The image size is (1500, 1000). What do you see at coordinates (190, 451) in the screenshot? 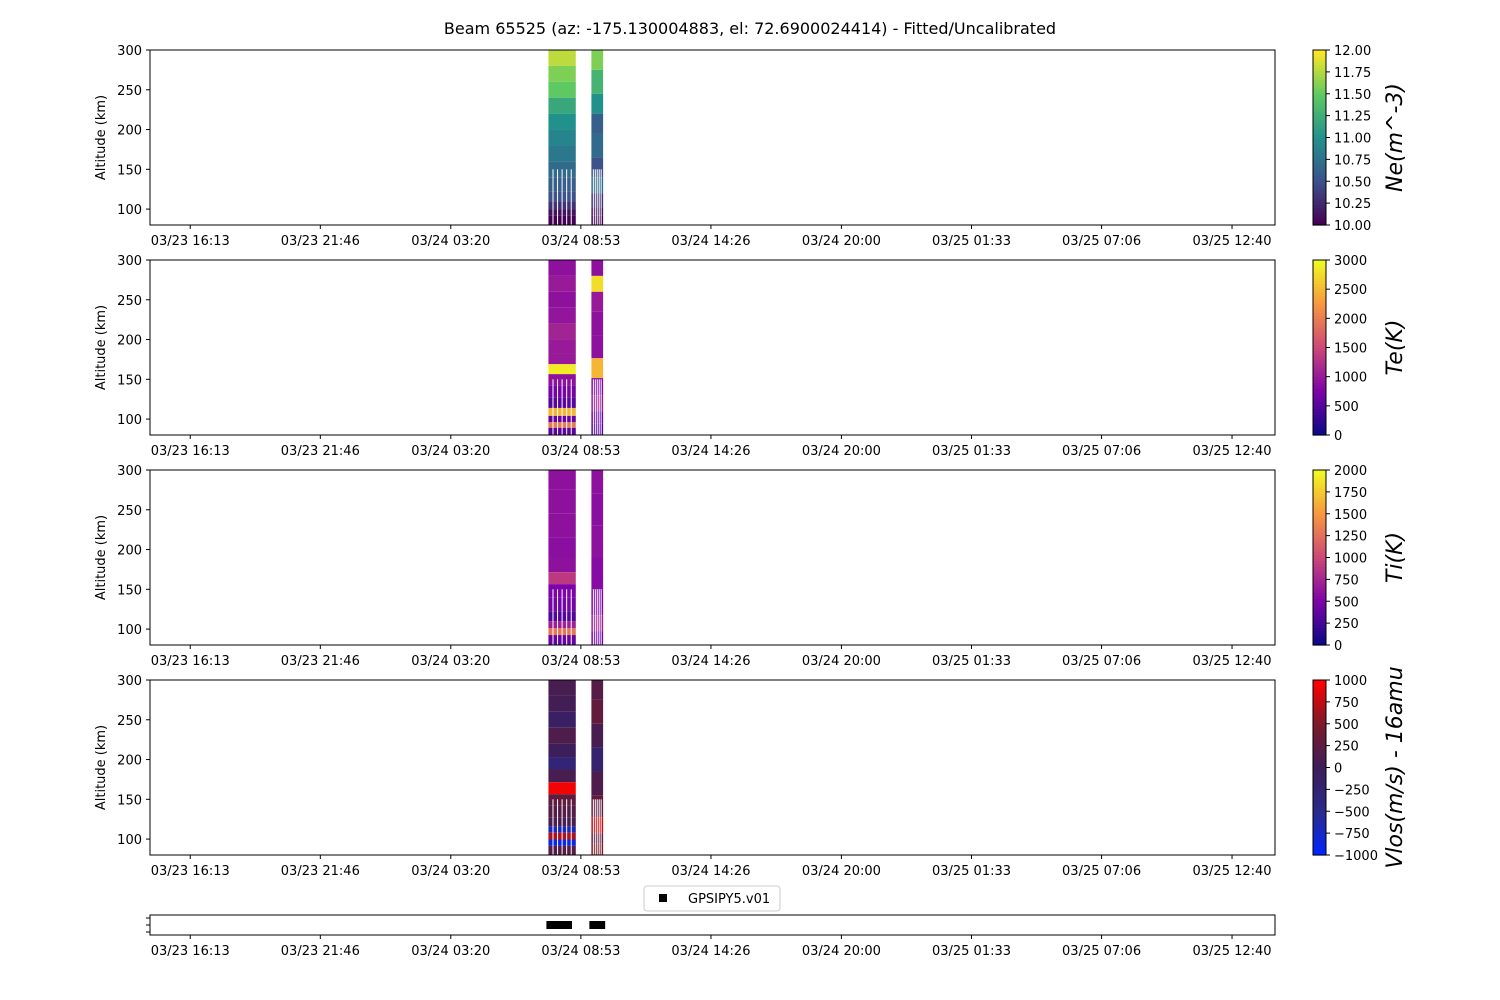
I see `panel-2-xtick-label-0: 03/23 16:13` at bounding box center [190, 451].